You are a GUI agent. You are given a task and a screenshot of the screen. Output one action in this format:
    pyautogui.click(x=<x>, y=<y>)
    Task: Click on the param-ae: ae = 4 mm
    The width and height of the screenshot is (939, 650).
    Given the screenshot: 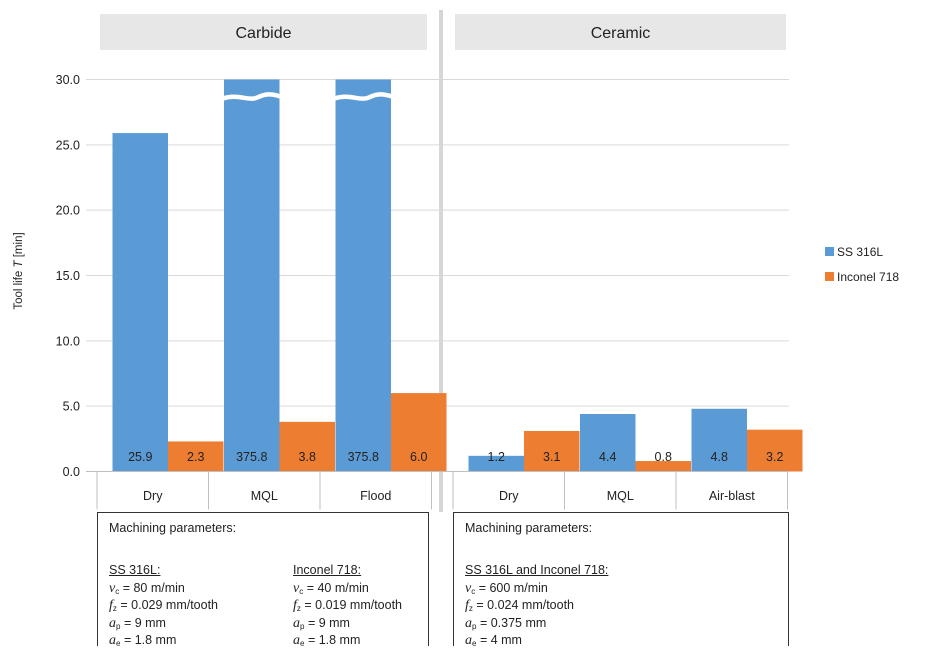 What is the action you would take?
    pyautogui.click(x=493, y=640)
    